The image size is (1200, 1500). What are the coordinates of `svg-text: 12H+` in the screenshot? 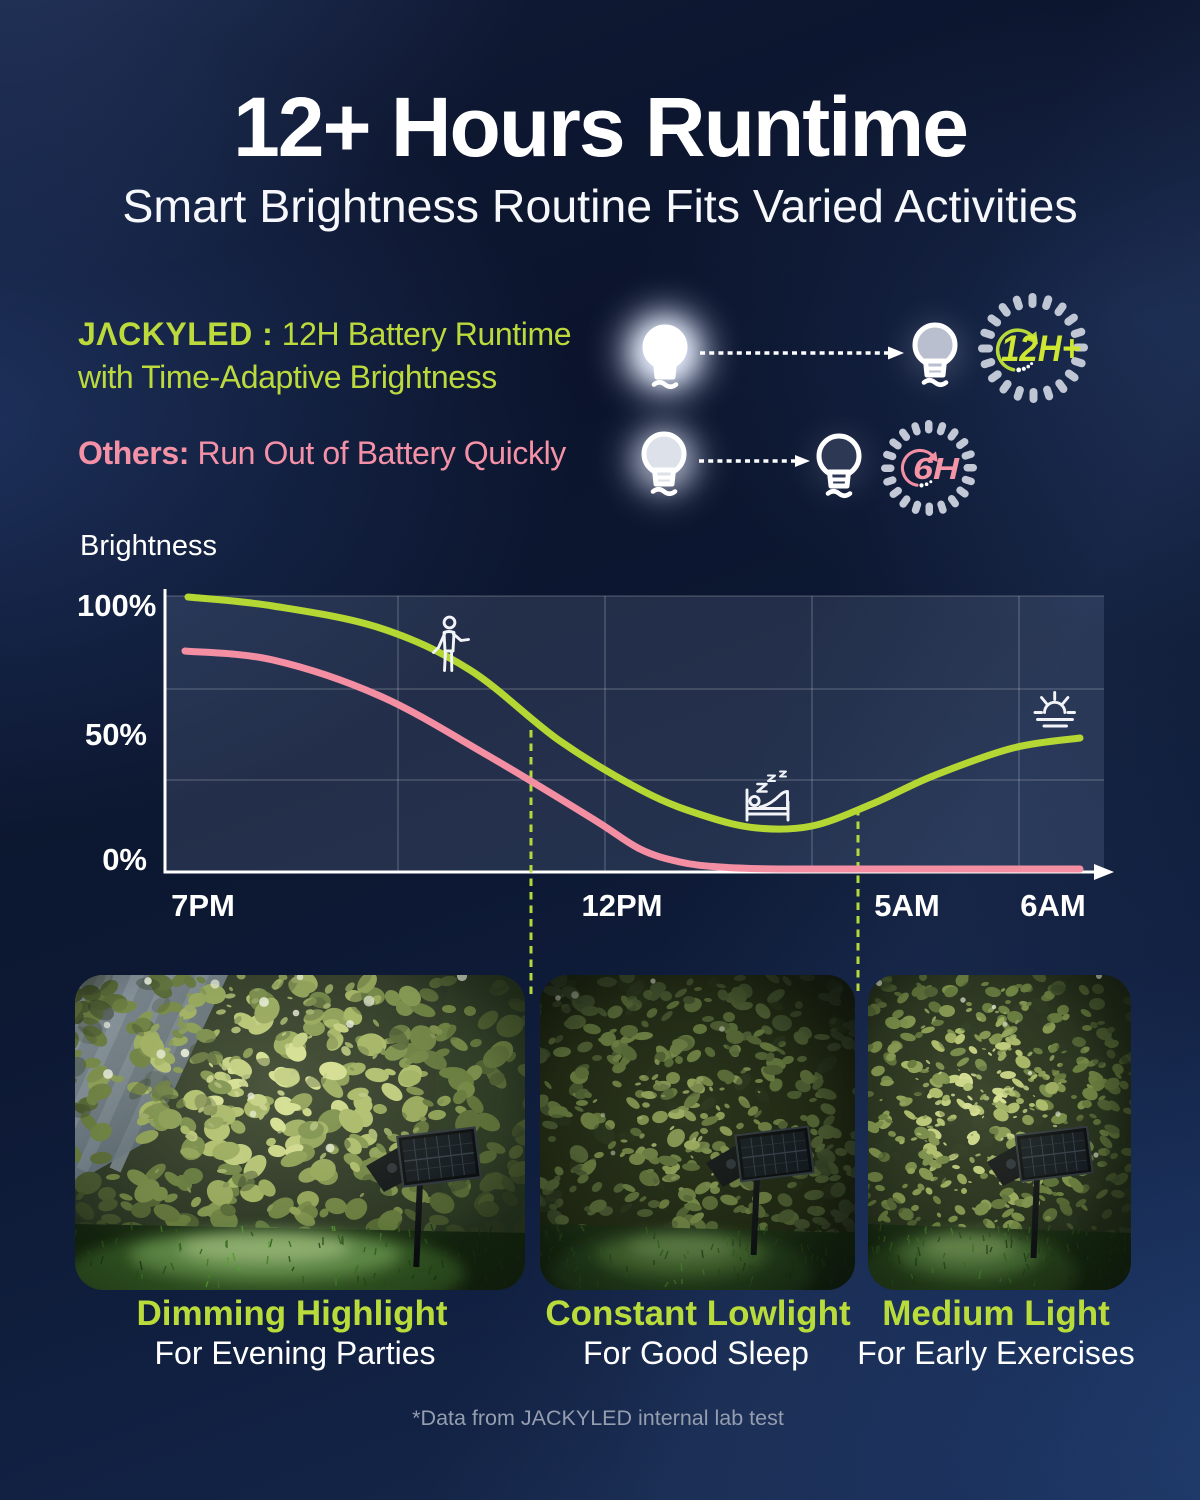 It's located at (1041, 348).